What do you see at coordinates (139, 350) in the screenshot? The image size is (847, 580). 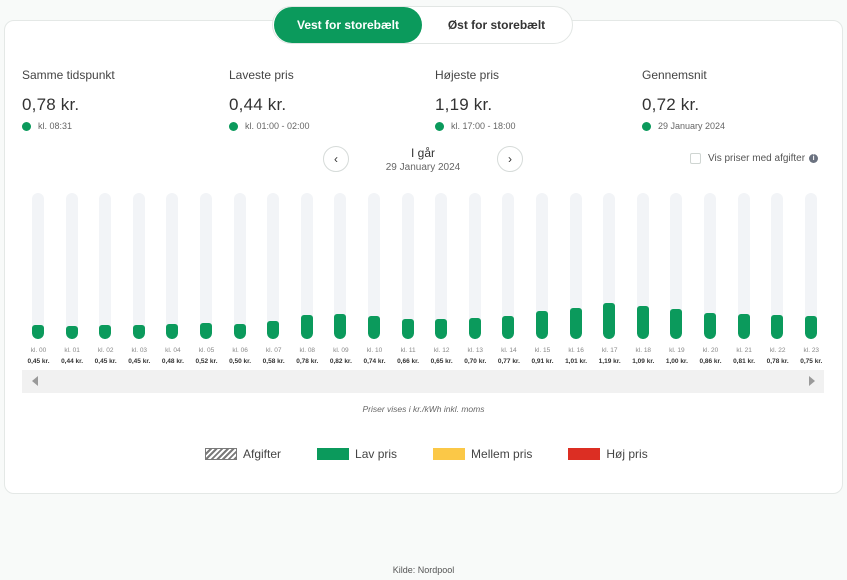 I see `hour-tick-label: kl. 03` at bounding box center [139, 350].